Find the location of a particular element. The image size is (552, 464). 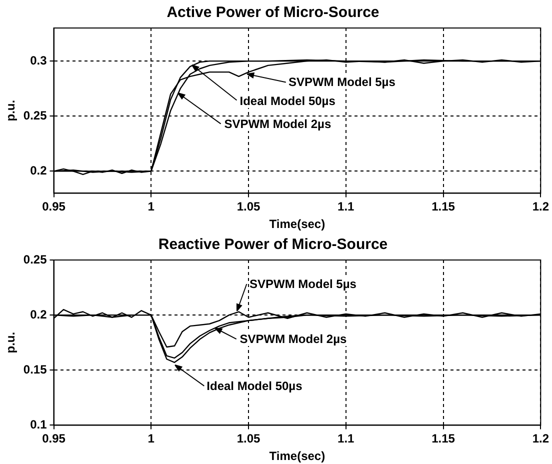

y-tick-label: 0.1 is located at coordinates (39, 425).